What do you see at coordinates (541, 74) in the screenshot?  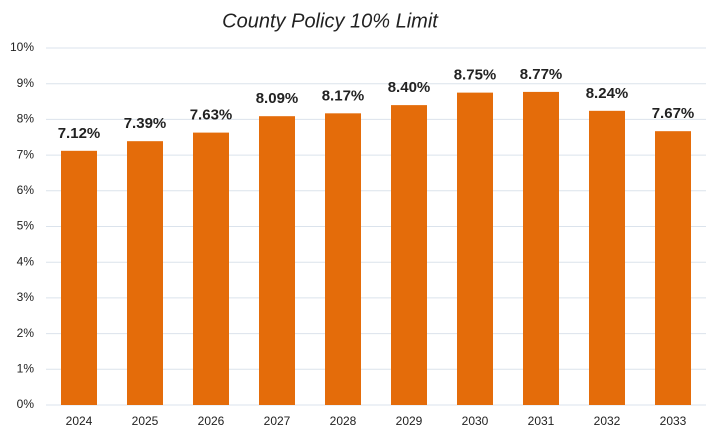 I see `value-label: 8.77%` at bounding box center [541, 74].